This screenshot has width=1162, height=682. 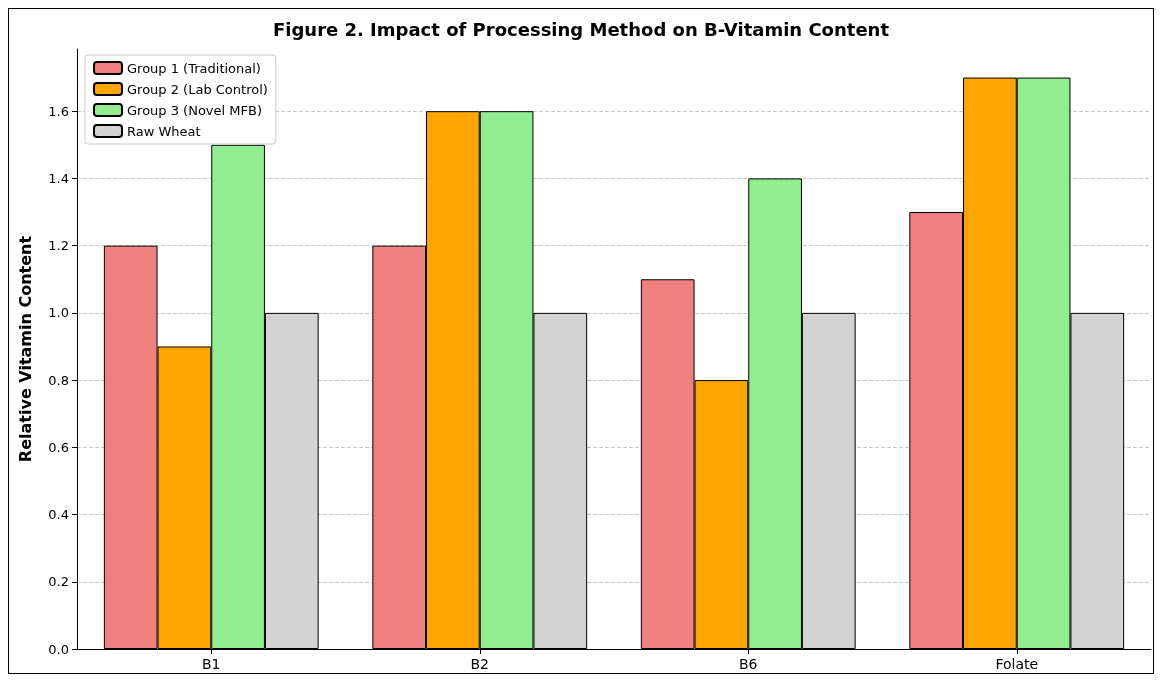 What do you see at coordinates (197, 89) in the screenshot?
I see `legend-label: Group 2 (Lab Control)` at bounding box center [197, 89].